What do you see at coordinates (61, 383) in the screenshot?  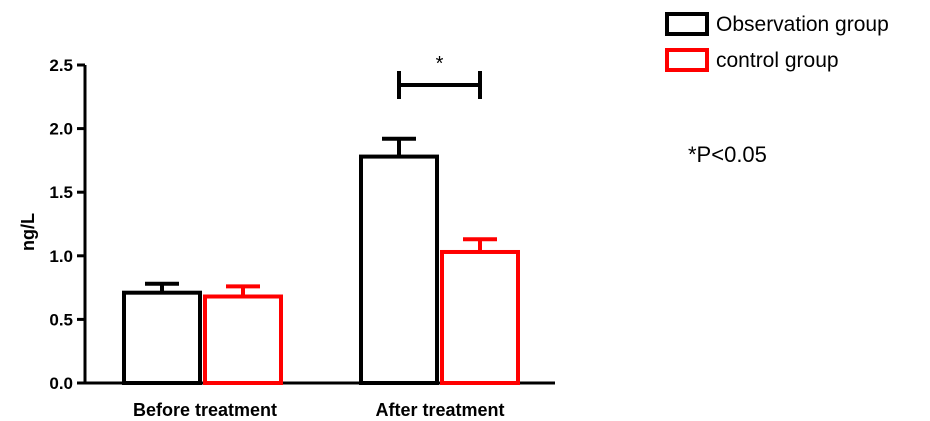 I see `y-tick-label: 0.0` at bounding box center [61, 383].